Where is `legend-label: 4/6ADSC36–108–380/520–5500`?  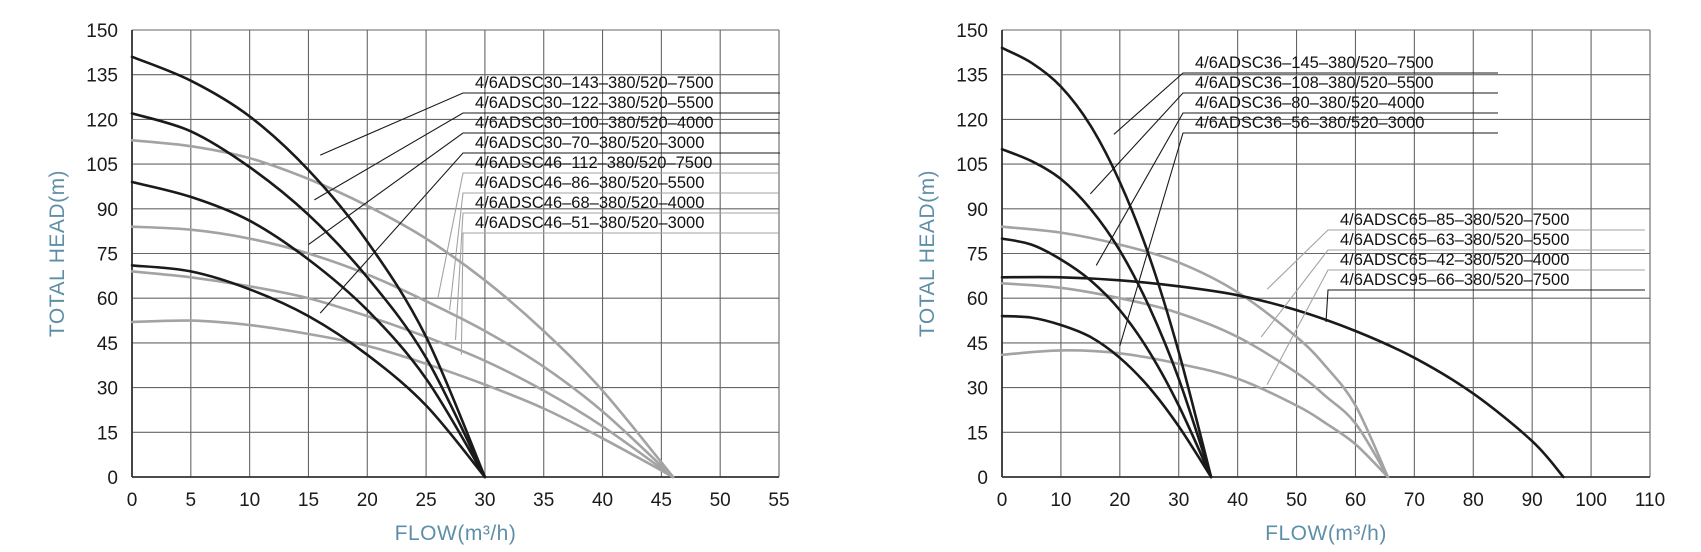
legend-label: 4/6ADSC36–108–380/520–5500 is located at coordinates (1314, 83).